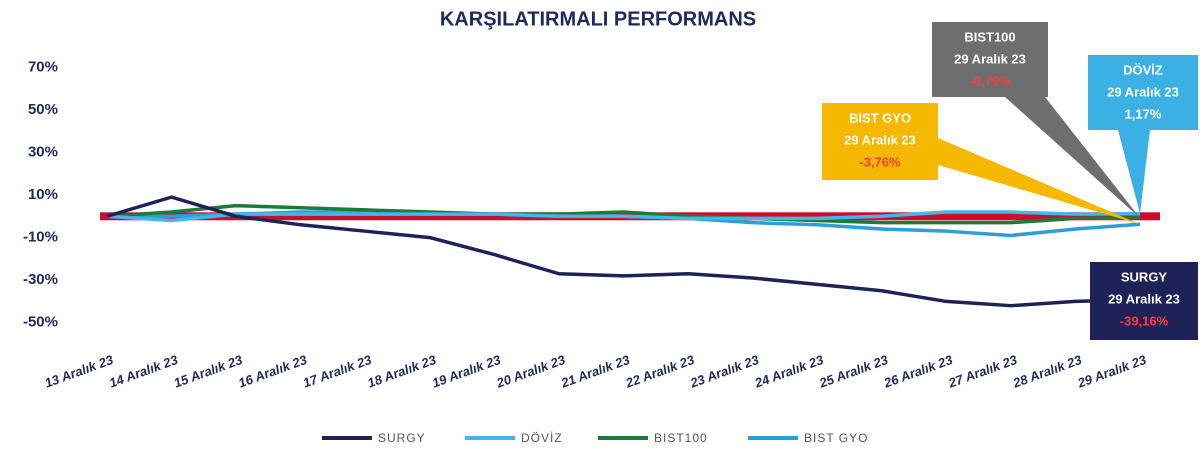 This screenshot has width=1200, height=455. What do you see at coordinates (1047, 371) in the screenshot?
I see `x-tick-label: 28 Aralık 23` at bounding box center [1047, 371].